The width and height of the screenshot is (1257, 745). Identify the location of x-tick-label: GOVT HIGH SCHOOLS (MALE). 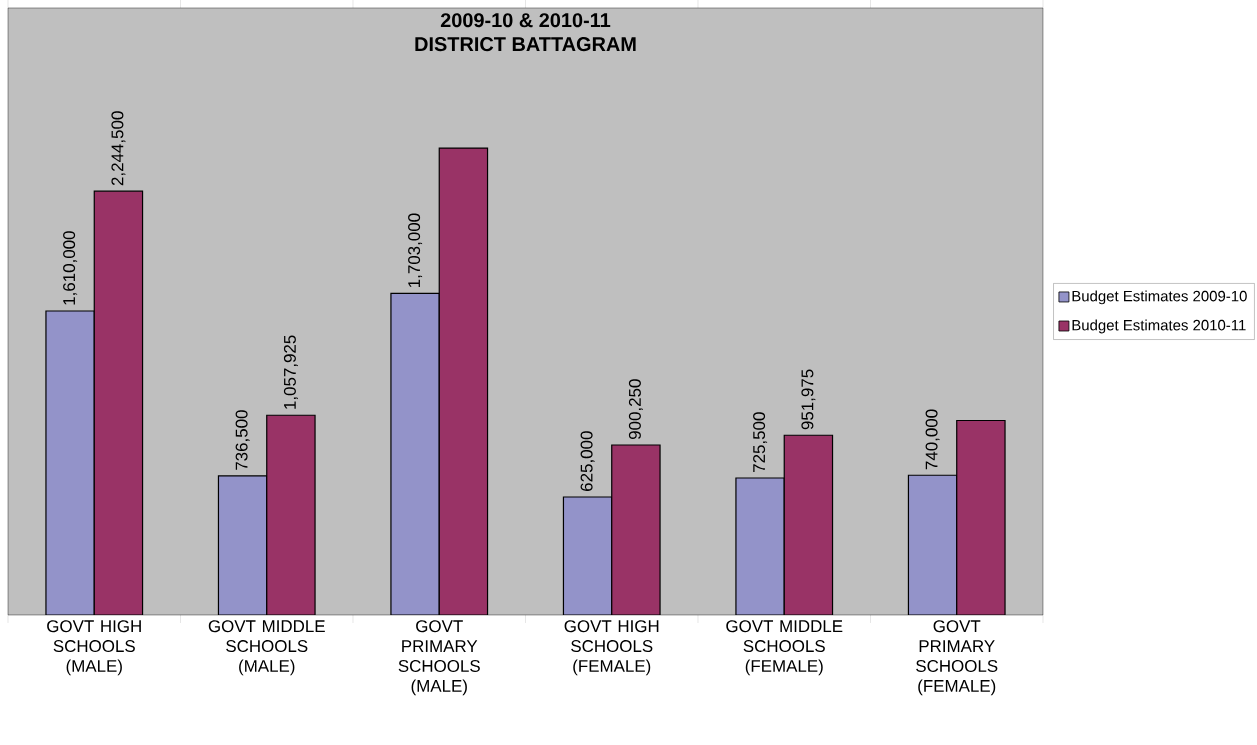
(94, 648).